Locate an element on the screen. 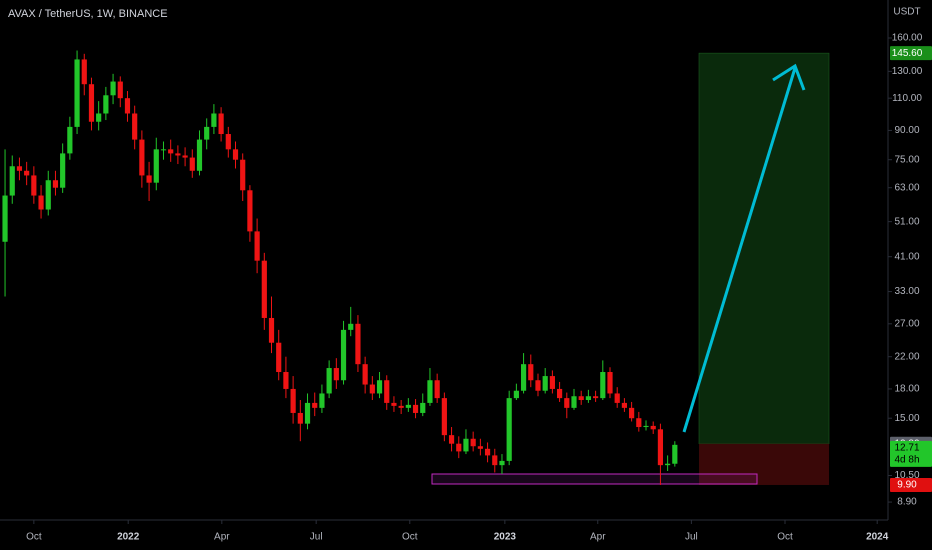 This screenshot has height=550, width=932. x-tick-label: Jul is located at coordinates (691, 537).